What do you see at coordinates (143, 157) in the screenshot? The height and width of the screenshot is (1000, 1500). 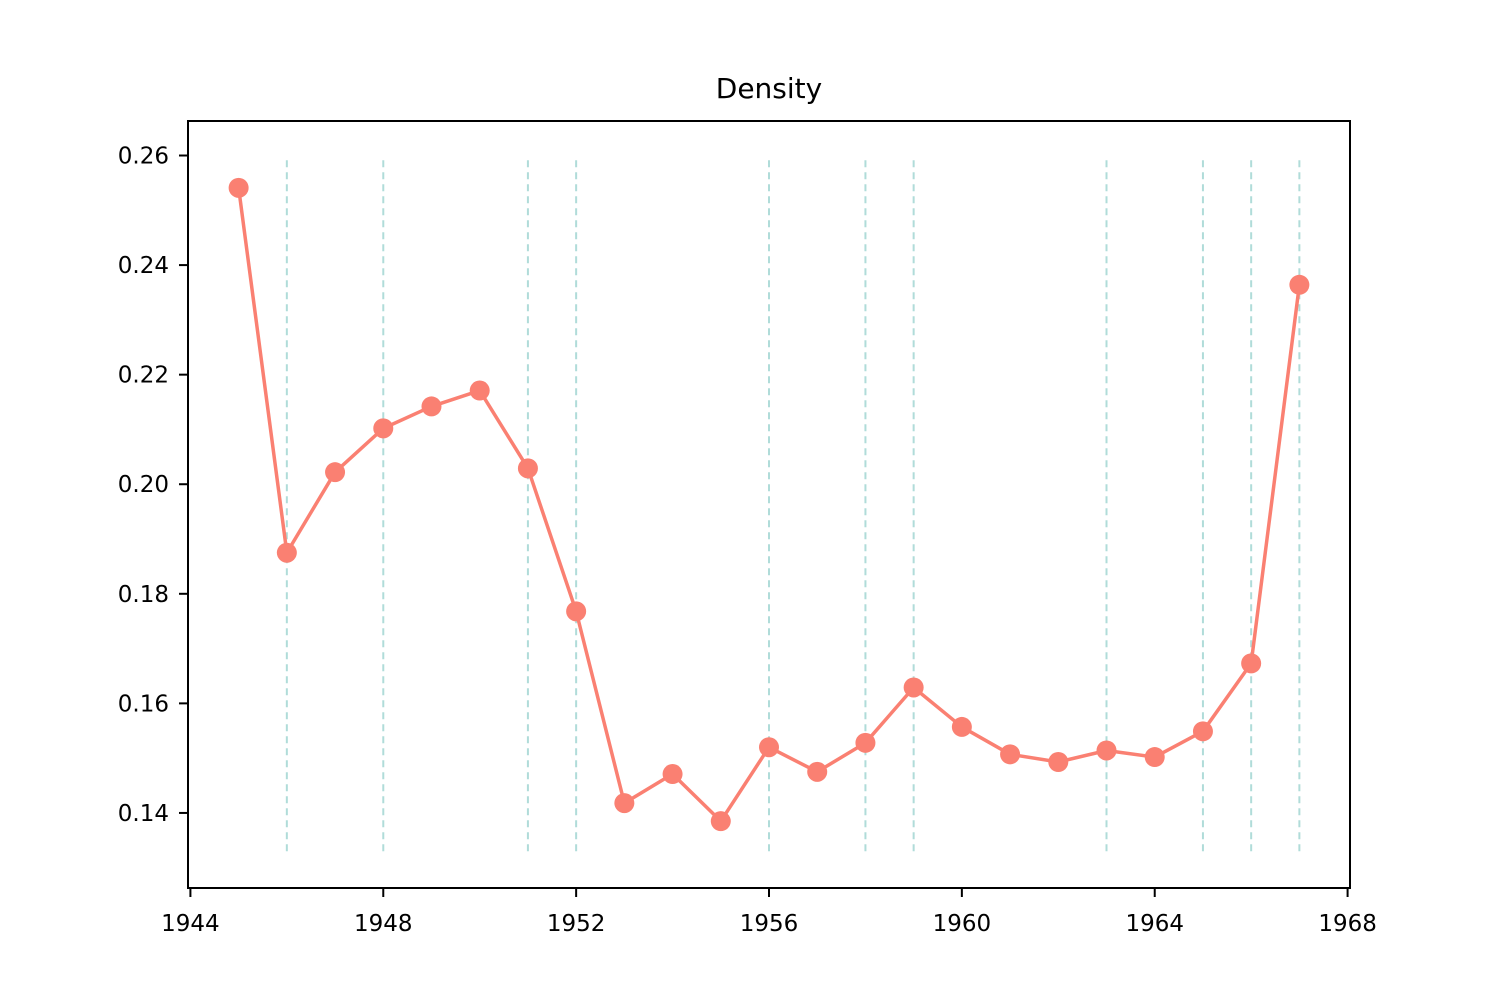 I see `y-tick-label: 0.26` at bounding box center [143, 157].